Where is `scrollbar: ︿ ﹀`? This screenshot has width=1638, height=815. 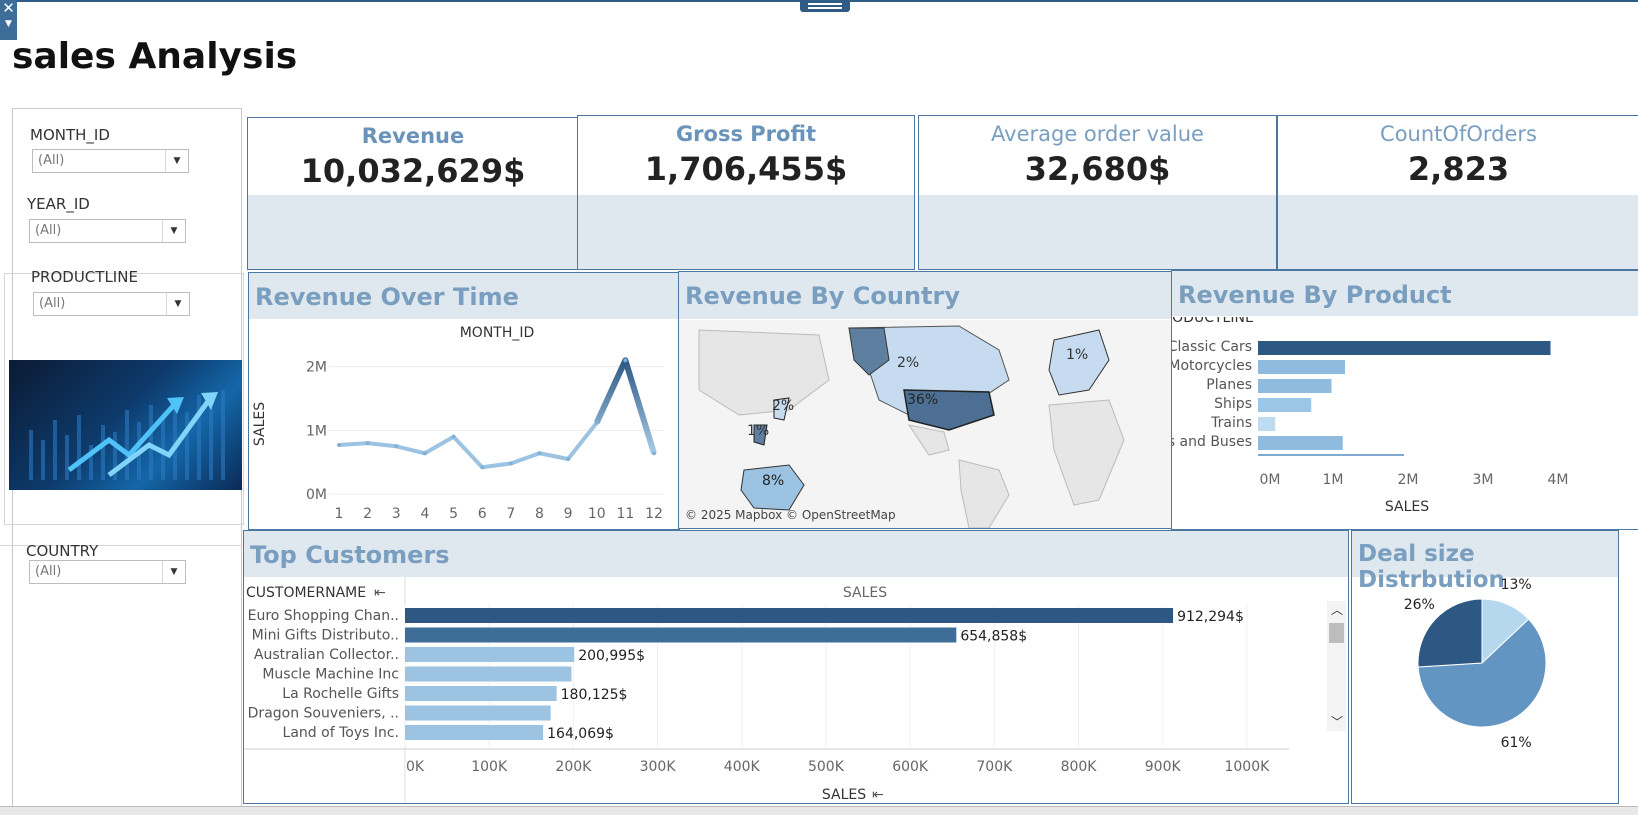
scrollbar: ︿ ﹀ is located at coordinates (1336, 666).